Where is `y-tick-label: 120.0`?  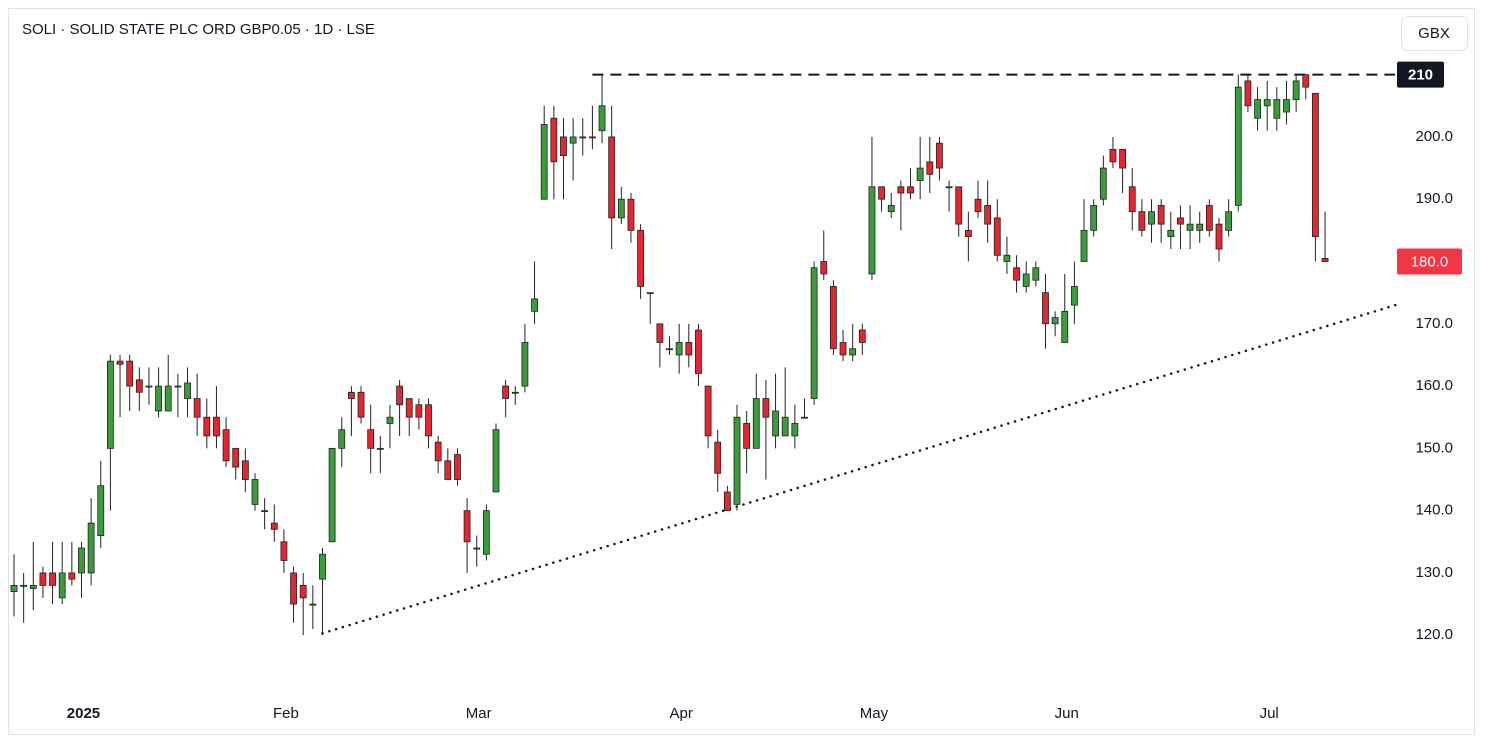 y-tick-label: 120.0 is located at coordinates (1434, 634).